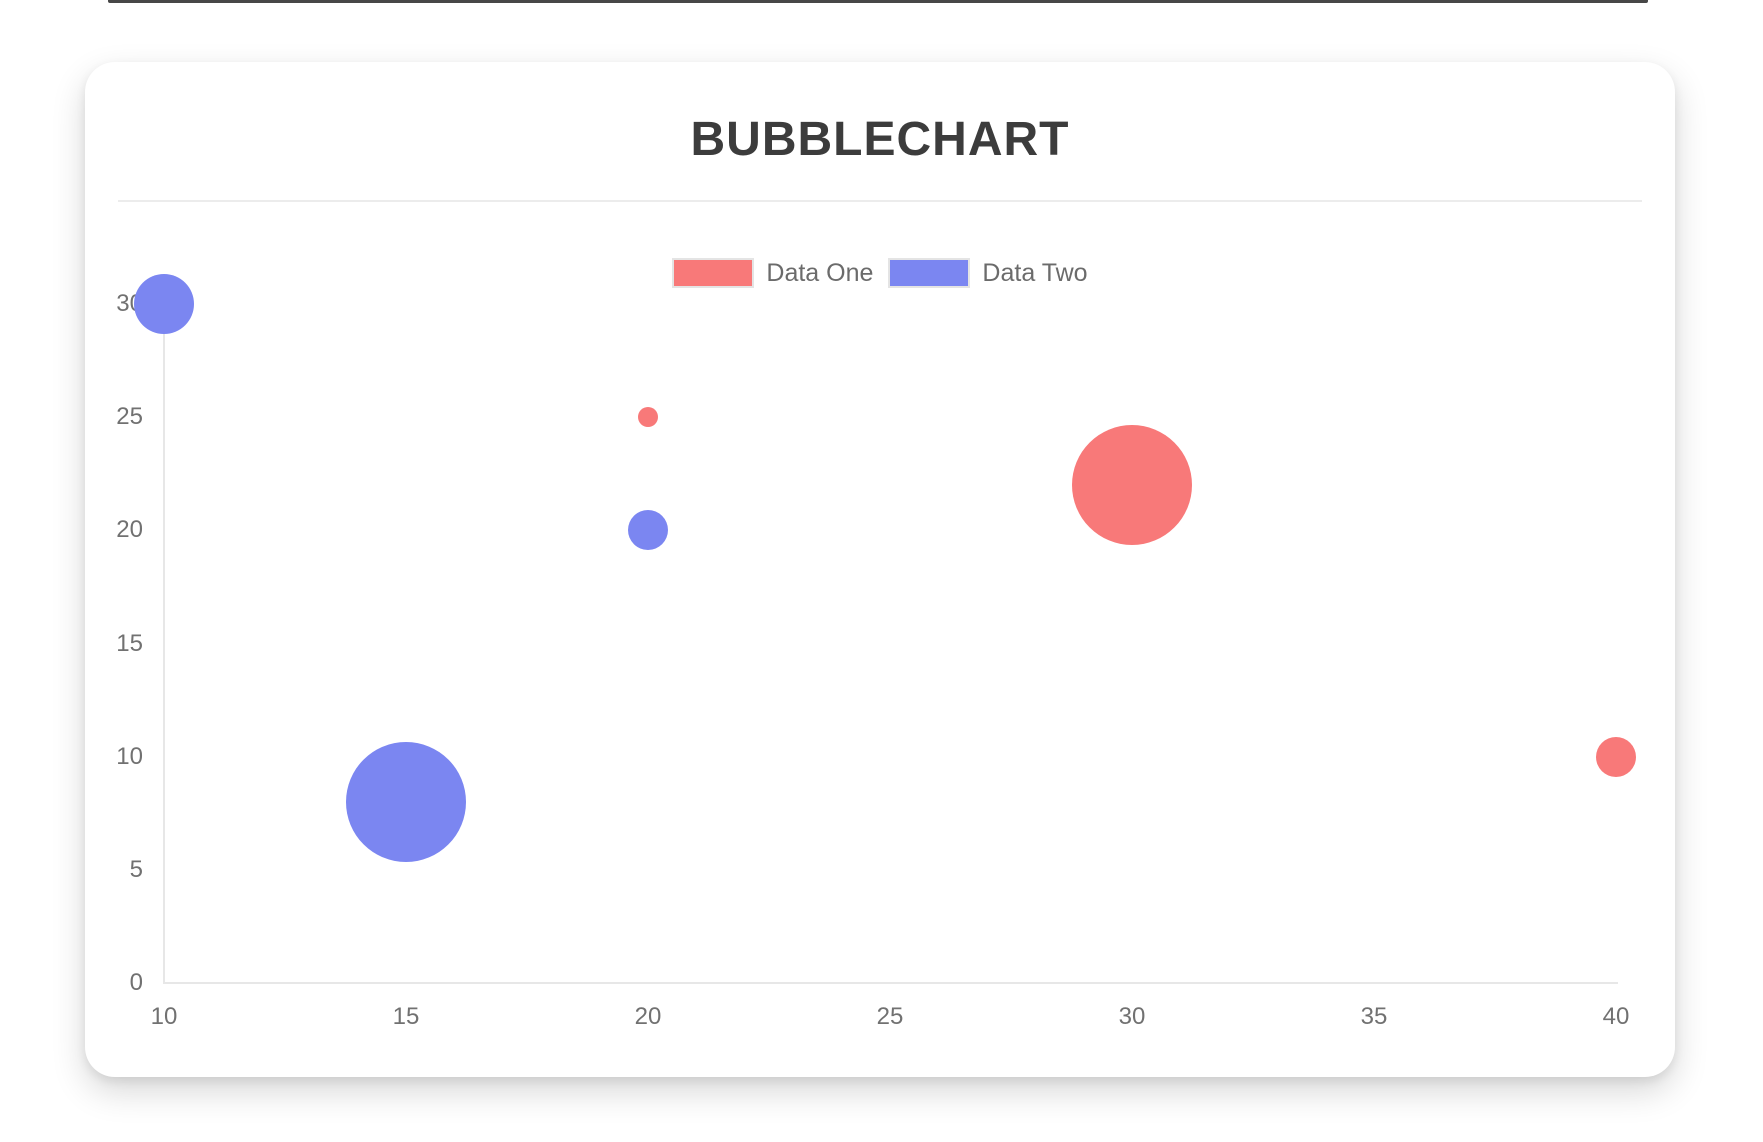  I want to click on x-axis-tick-label: 15, so click(406, 1016).